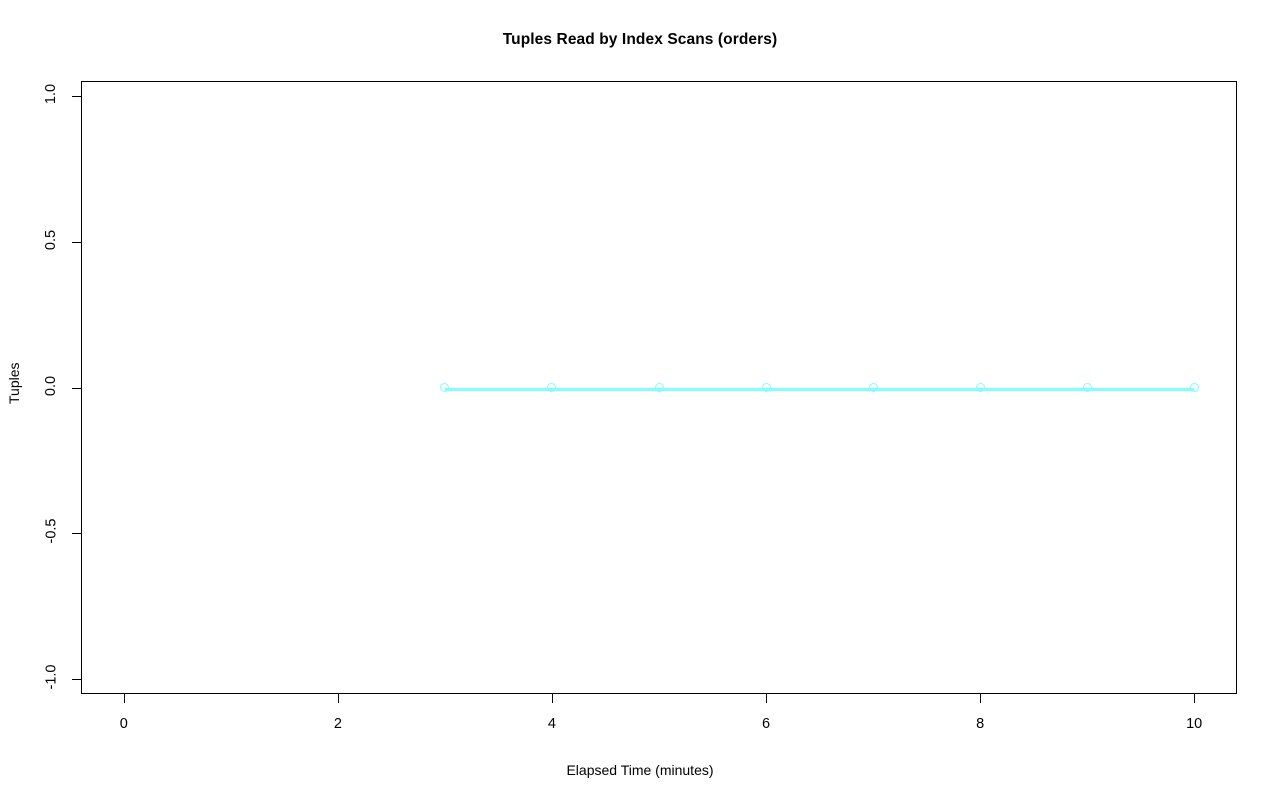 The height and width of the screenshot is (801, 1280). I want to click on x-axis-tick-label: 8, so click(980, 724).